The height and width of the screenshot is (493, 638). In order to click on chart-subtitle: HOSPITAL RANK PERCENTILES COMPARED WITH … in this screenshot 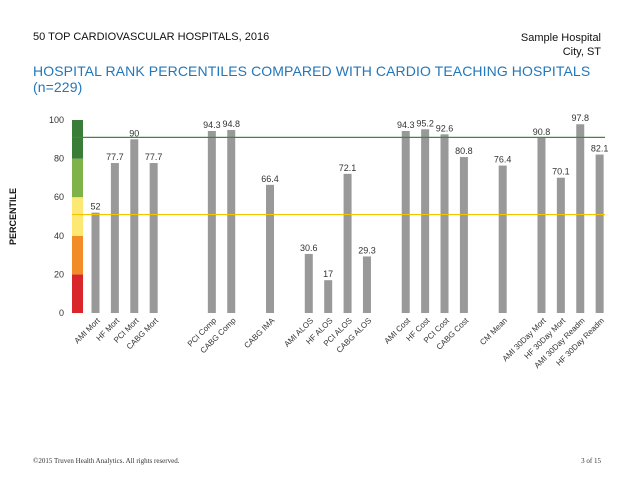, I will do `click(312, 79)`.